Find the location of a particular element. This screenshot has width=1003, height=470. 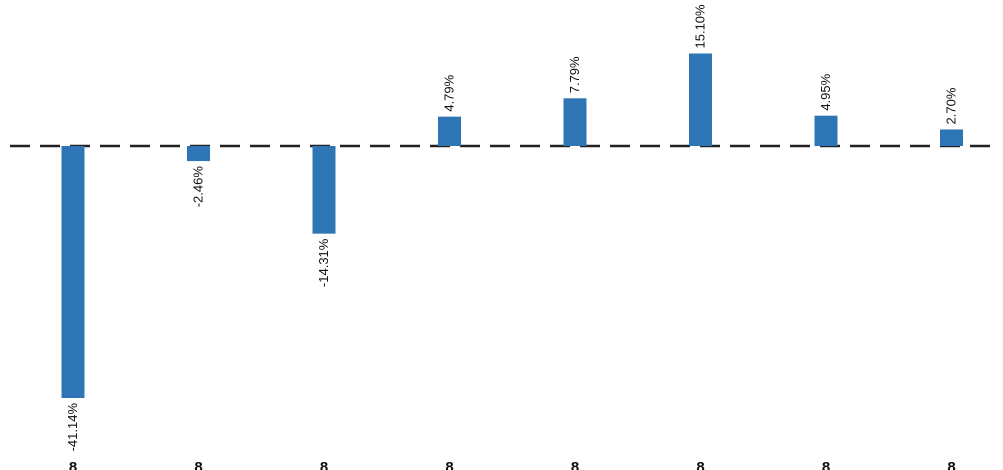

category-tick-labels: 8 8 8 8 8 8 8 8 is located at coordinates (512, 464).